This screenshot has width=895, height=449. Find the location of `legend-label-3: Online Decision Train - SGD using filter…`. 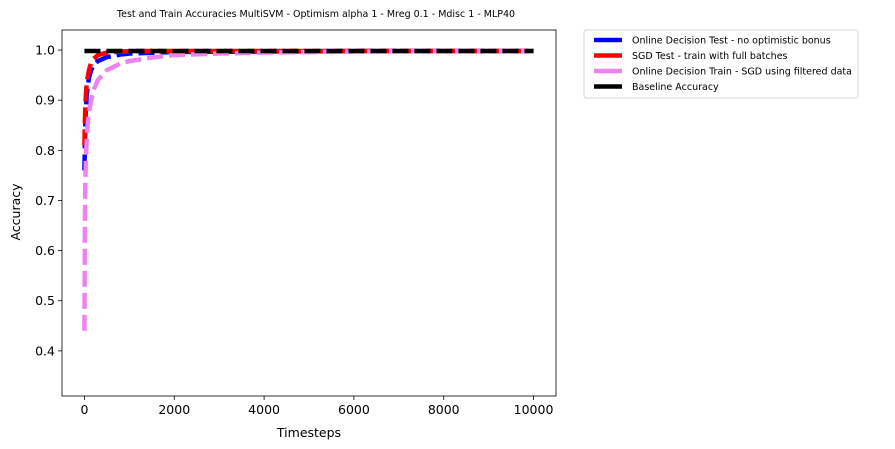

legend-label-3: Online Decision Train - SGD using filter… is located at coordinates (742, 72).